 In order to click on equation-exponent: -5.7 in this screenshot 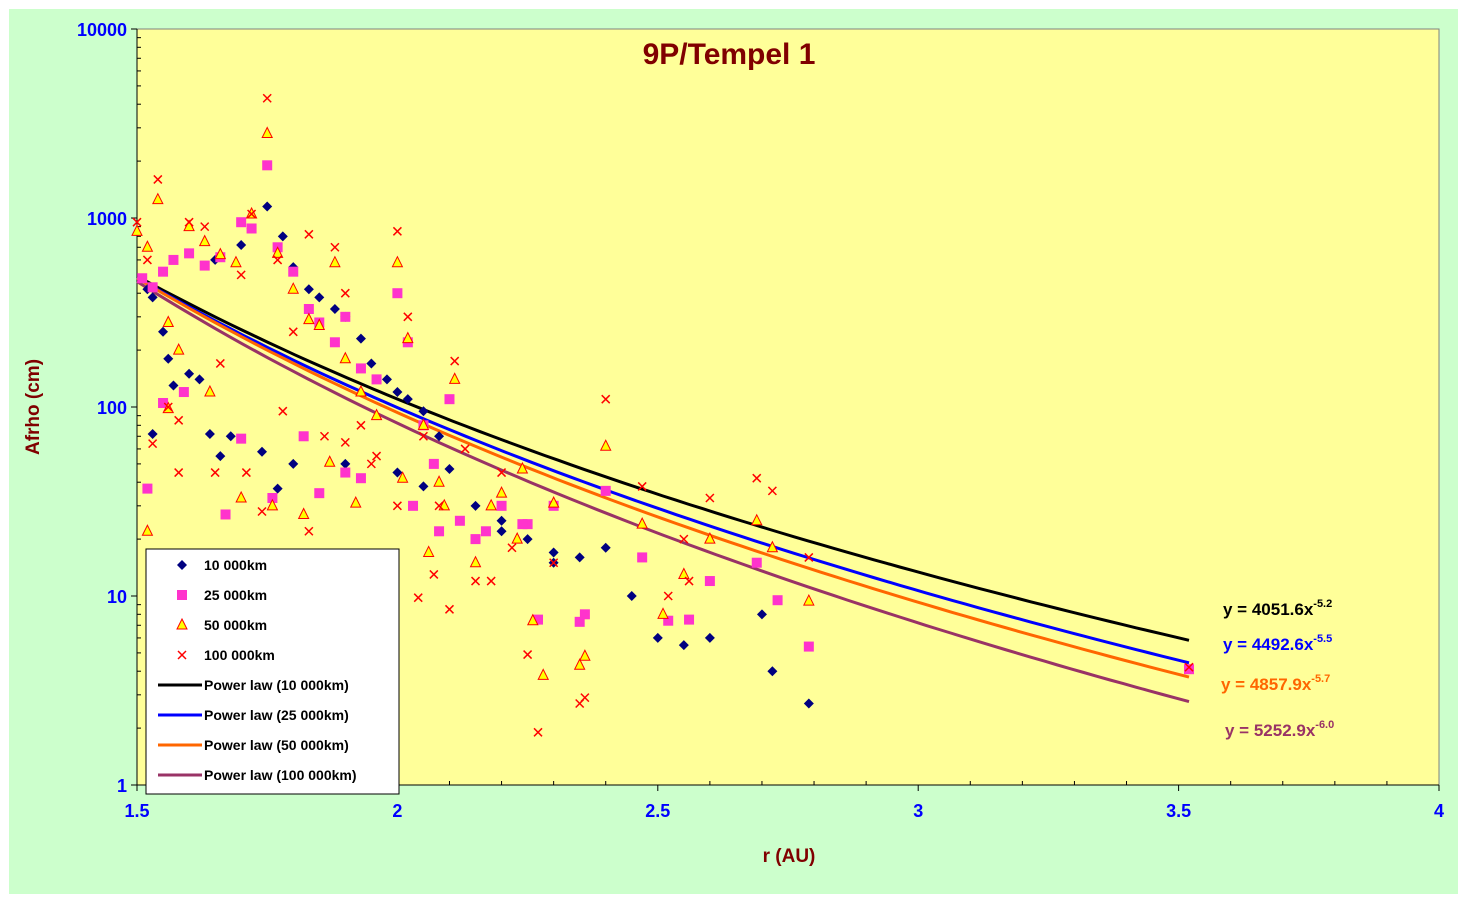, I will do `click(1320, 679)`.